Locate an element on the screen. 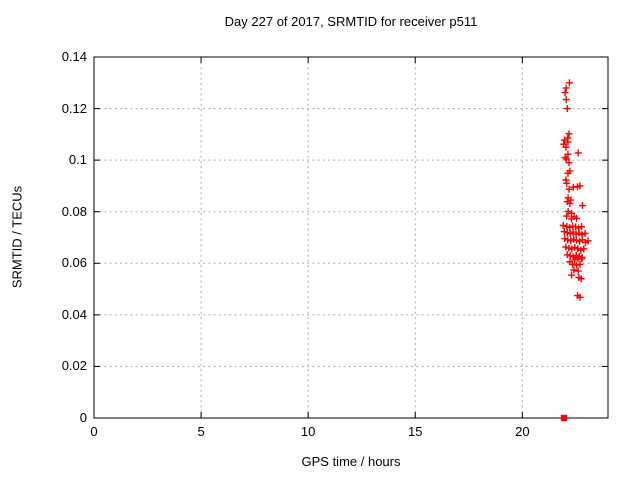  zero-marker-square is located at coordinates (564, 418).